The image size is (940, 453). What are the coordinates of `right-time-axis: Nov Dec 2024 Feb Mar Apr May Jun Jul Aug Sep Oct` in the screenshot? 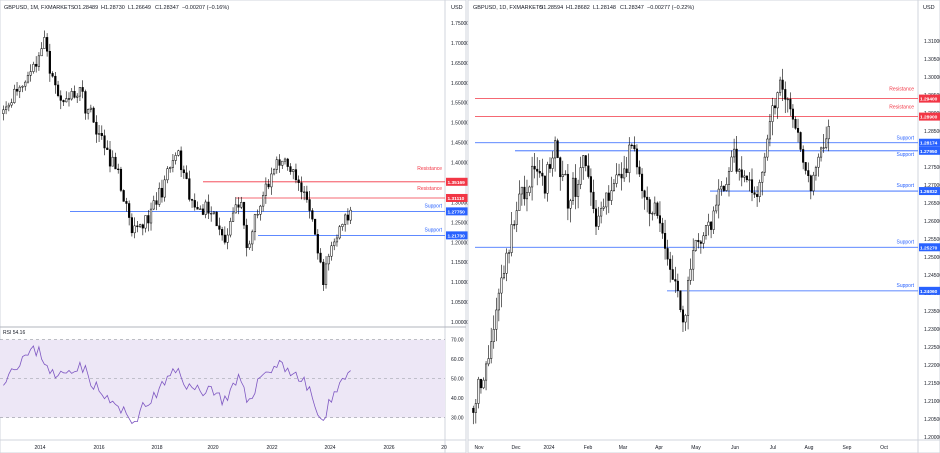 It's located at (682, 448).